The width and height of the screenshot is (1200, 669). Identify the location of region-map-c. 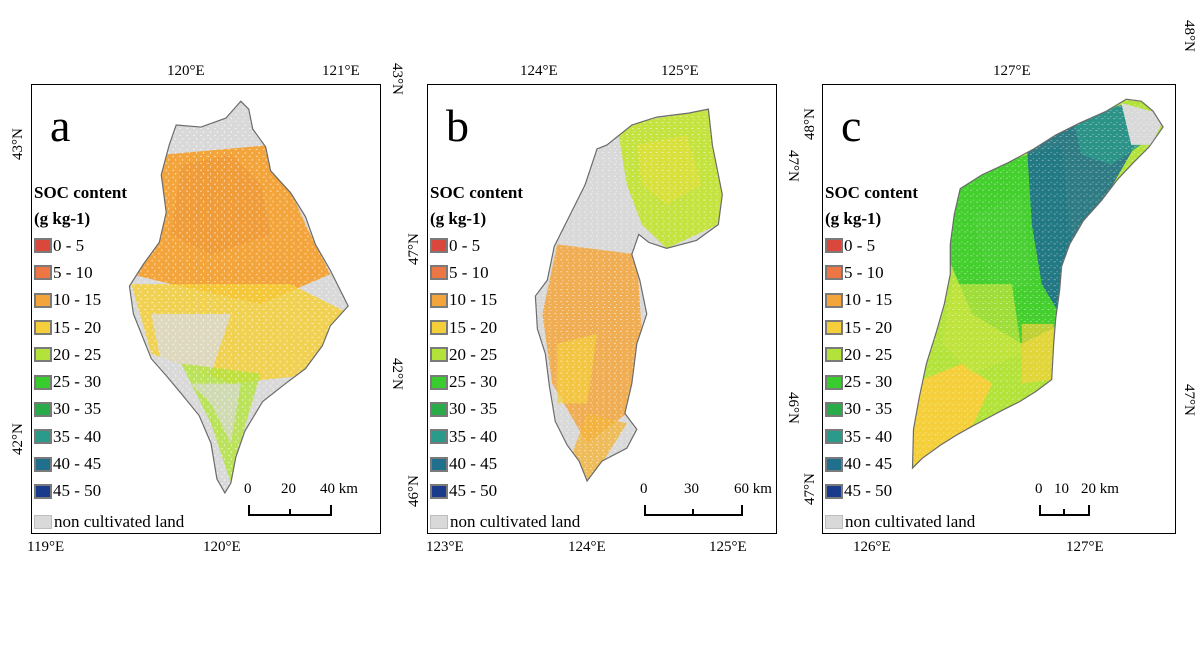
(1037, 284).